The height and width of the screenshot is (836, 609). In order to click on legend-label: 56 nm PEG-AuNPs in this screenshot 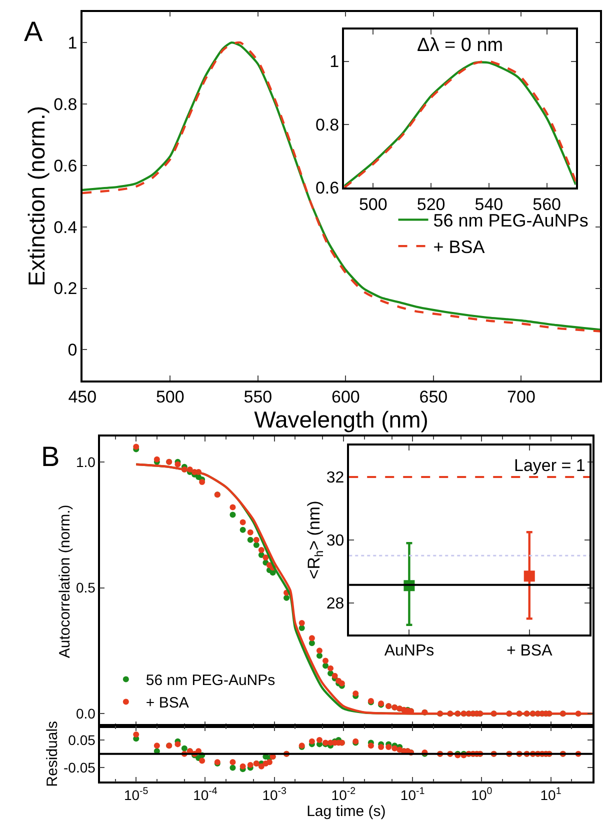, I will do `click(211, 681)`.